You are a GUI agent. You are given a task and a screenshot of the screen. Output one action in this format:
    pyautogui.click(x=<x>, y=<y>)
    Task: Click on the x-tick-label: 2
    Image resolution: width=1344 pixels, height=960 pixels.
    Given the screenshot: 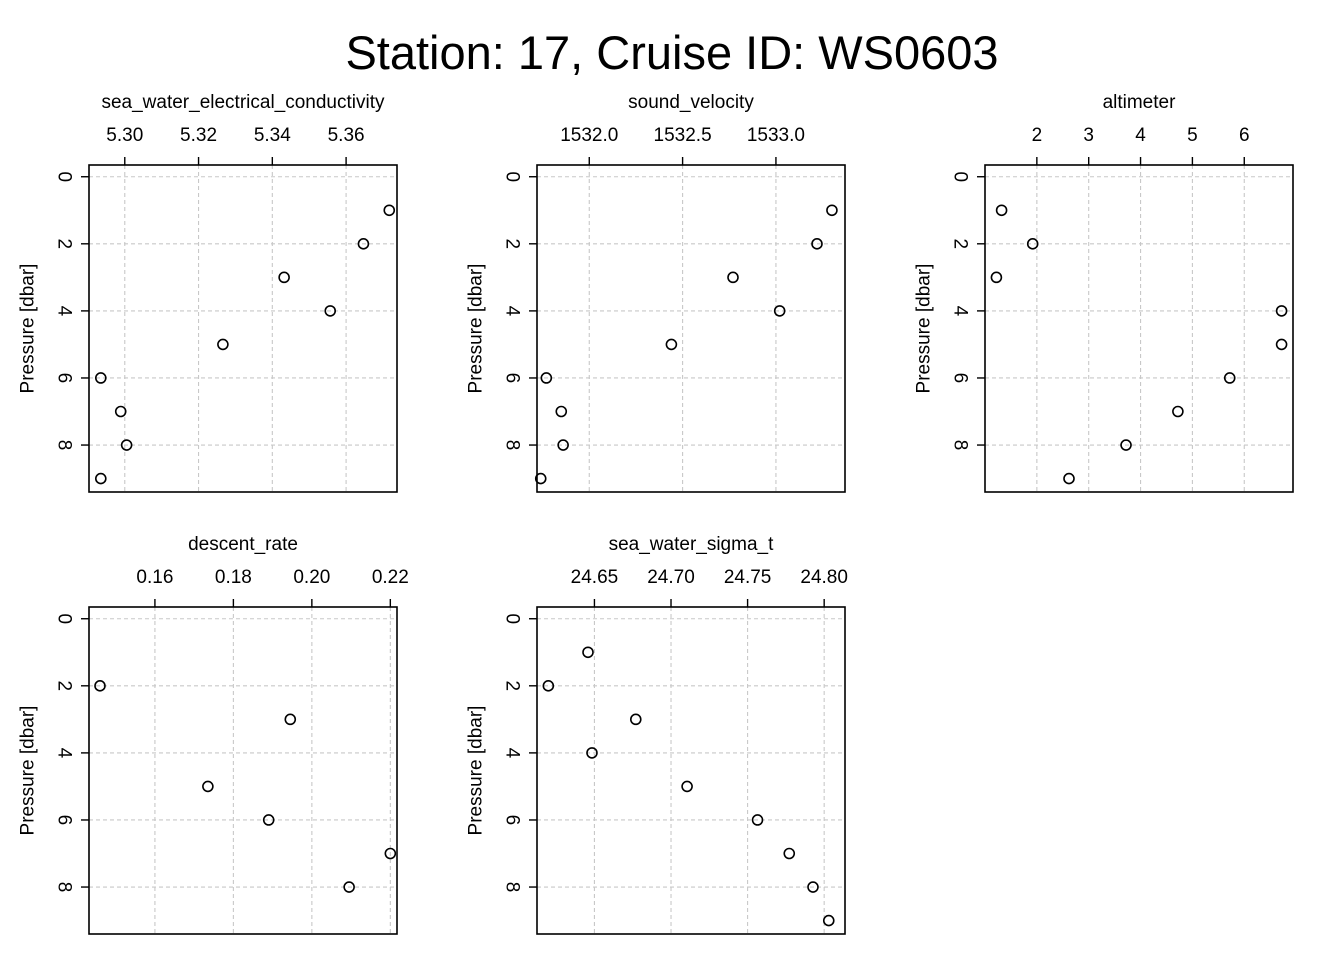 What is the action you would take?
    pyautogui.click(x=1037, y=135)
    